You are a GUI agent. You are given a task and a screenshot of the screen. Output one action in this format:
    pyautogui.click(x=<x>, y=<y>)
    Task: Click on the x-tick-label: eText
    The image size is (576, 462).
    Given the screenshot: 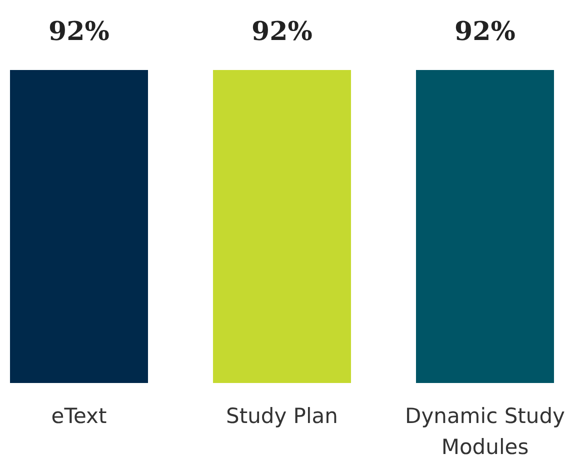 What is the action you would take?
    pyautogui.click(x=79, y=416)
    